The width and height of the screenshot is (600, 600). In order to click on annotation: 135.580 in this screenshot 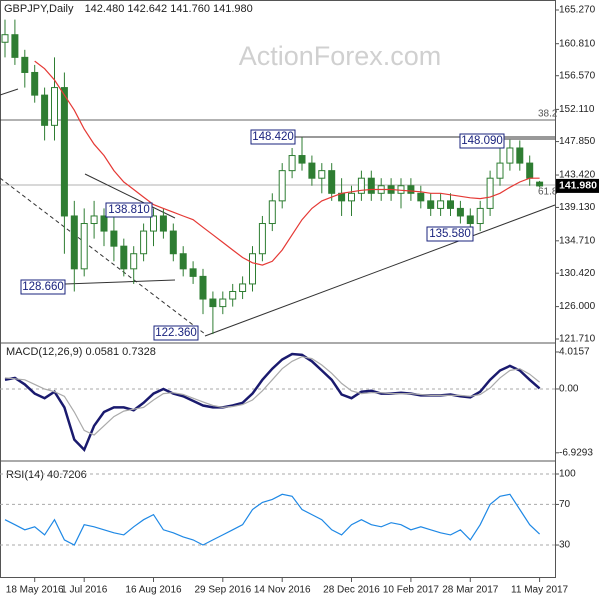, I will do `click(450, 234)`.